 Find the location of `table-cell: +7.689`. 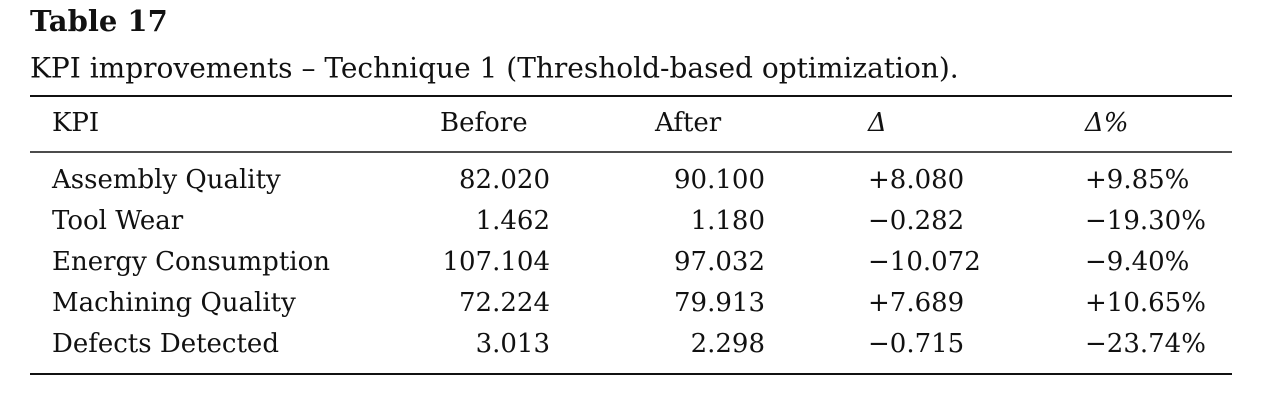

table-cell: +7.689 is located at coordinates (916, 303).